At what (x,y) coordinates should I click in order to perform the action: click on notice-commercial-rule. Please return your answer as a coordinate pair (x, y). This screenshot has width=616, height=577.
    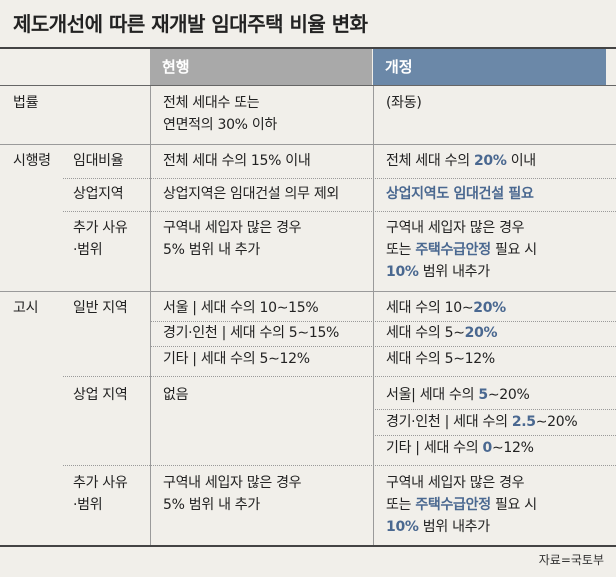
    Looking at the image, I should click on (339, 465).